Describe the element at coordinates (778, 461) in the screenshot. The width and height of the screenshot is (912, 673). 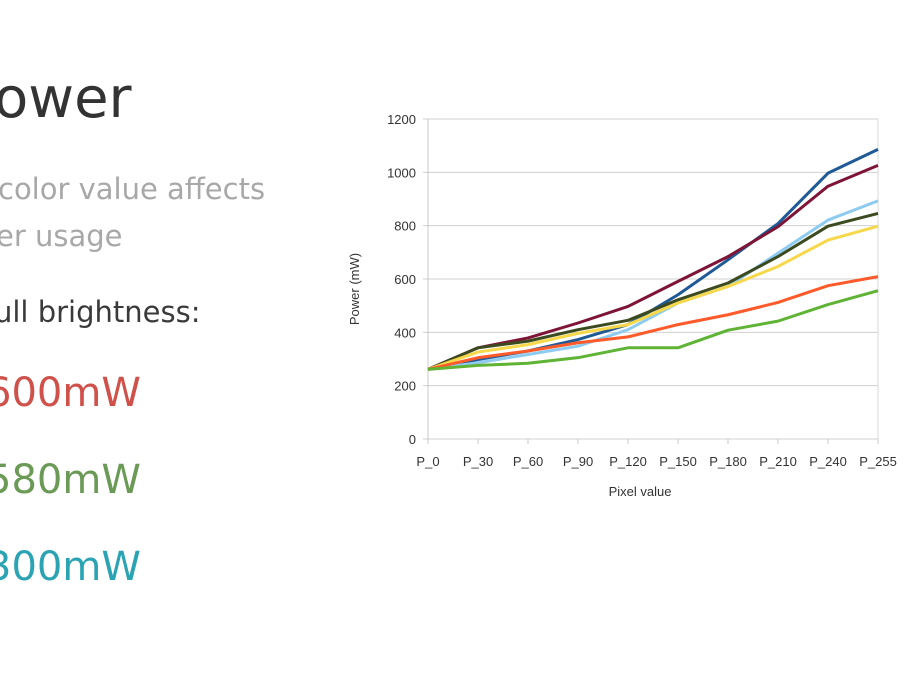
I see `x-tick-label: P_210` at that location.